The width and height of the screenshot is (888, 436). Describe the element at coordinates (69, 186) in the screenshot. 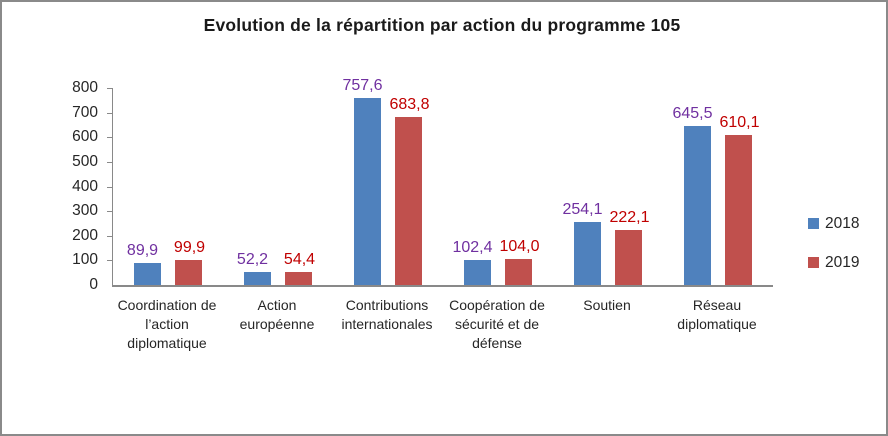

I see `y-axis-labels: 0 100 200 300 400 500 600 700 800` at that location.